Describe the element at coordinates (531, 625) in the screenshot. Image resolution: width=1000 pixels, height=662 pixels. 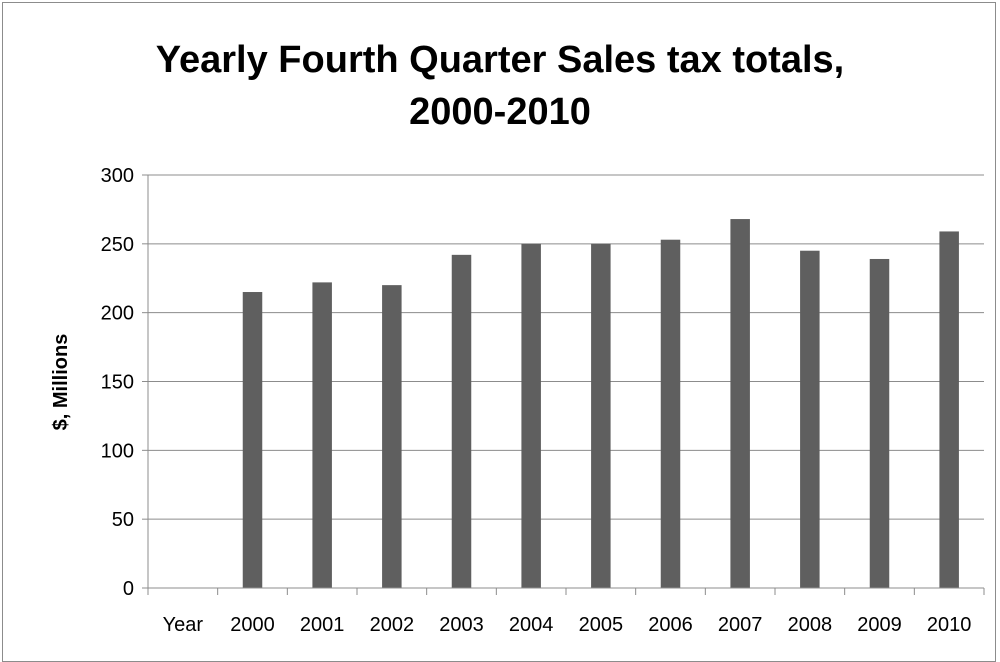
I see `x-category-label: 2004` at that location.